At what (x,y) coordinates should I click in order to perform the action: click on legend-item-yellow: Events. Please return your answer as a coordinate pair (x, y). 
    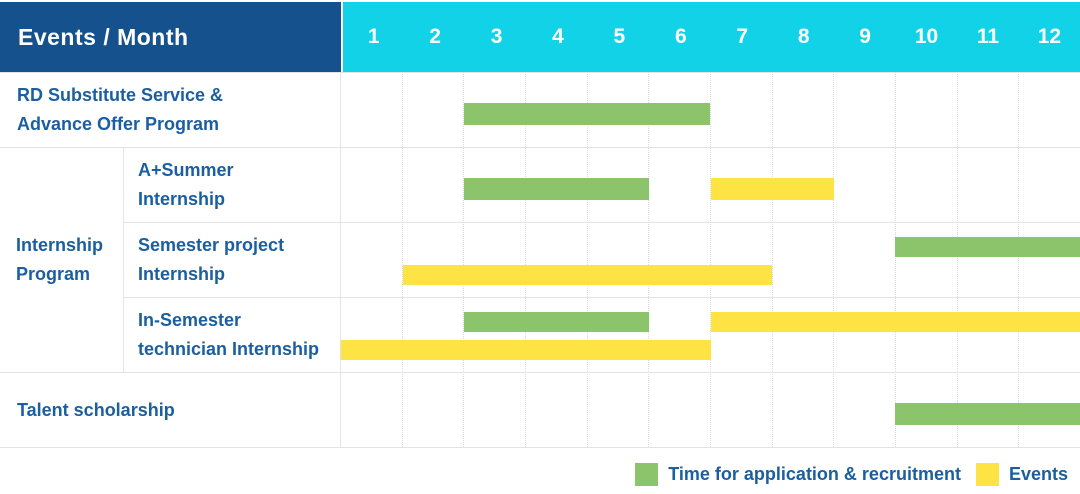
    Looking at the image, I should click on (1021, 474).